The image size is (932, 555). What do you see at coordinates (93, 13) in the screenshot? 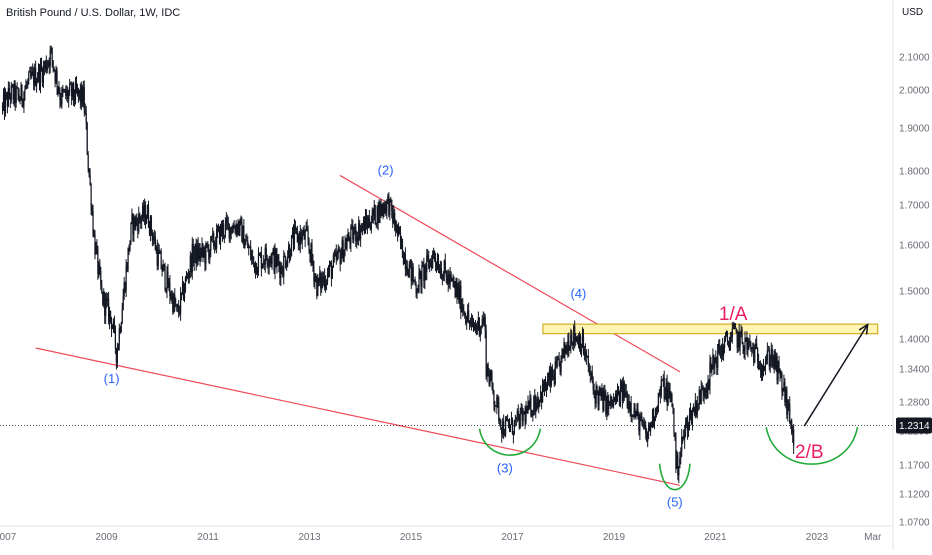
I see `symbol-title: British Pound / U.S. Dollar, 1W, IDC` at bounding box center [93, 13].